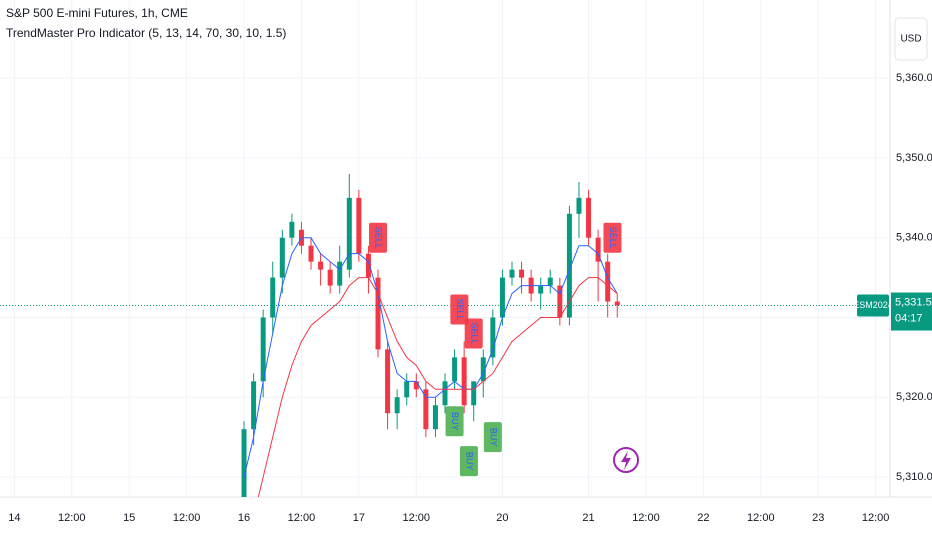  I want to click on y-tick-label: 5,340.00, so click(914, 238).